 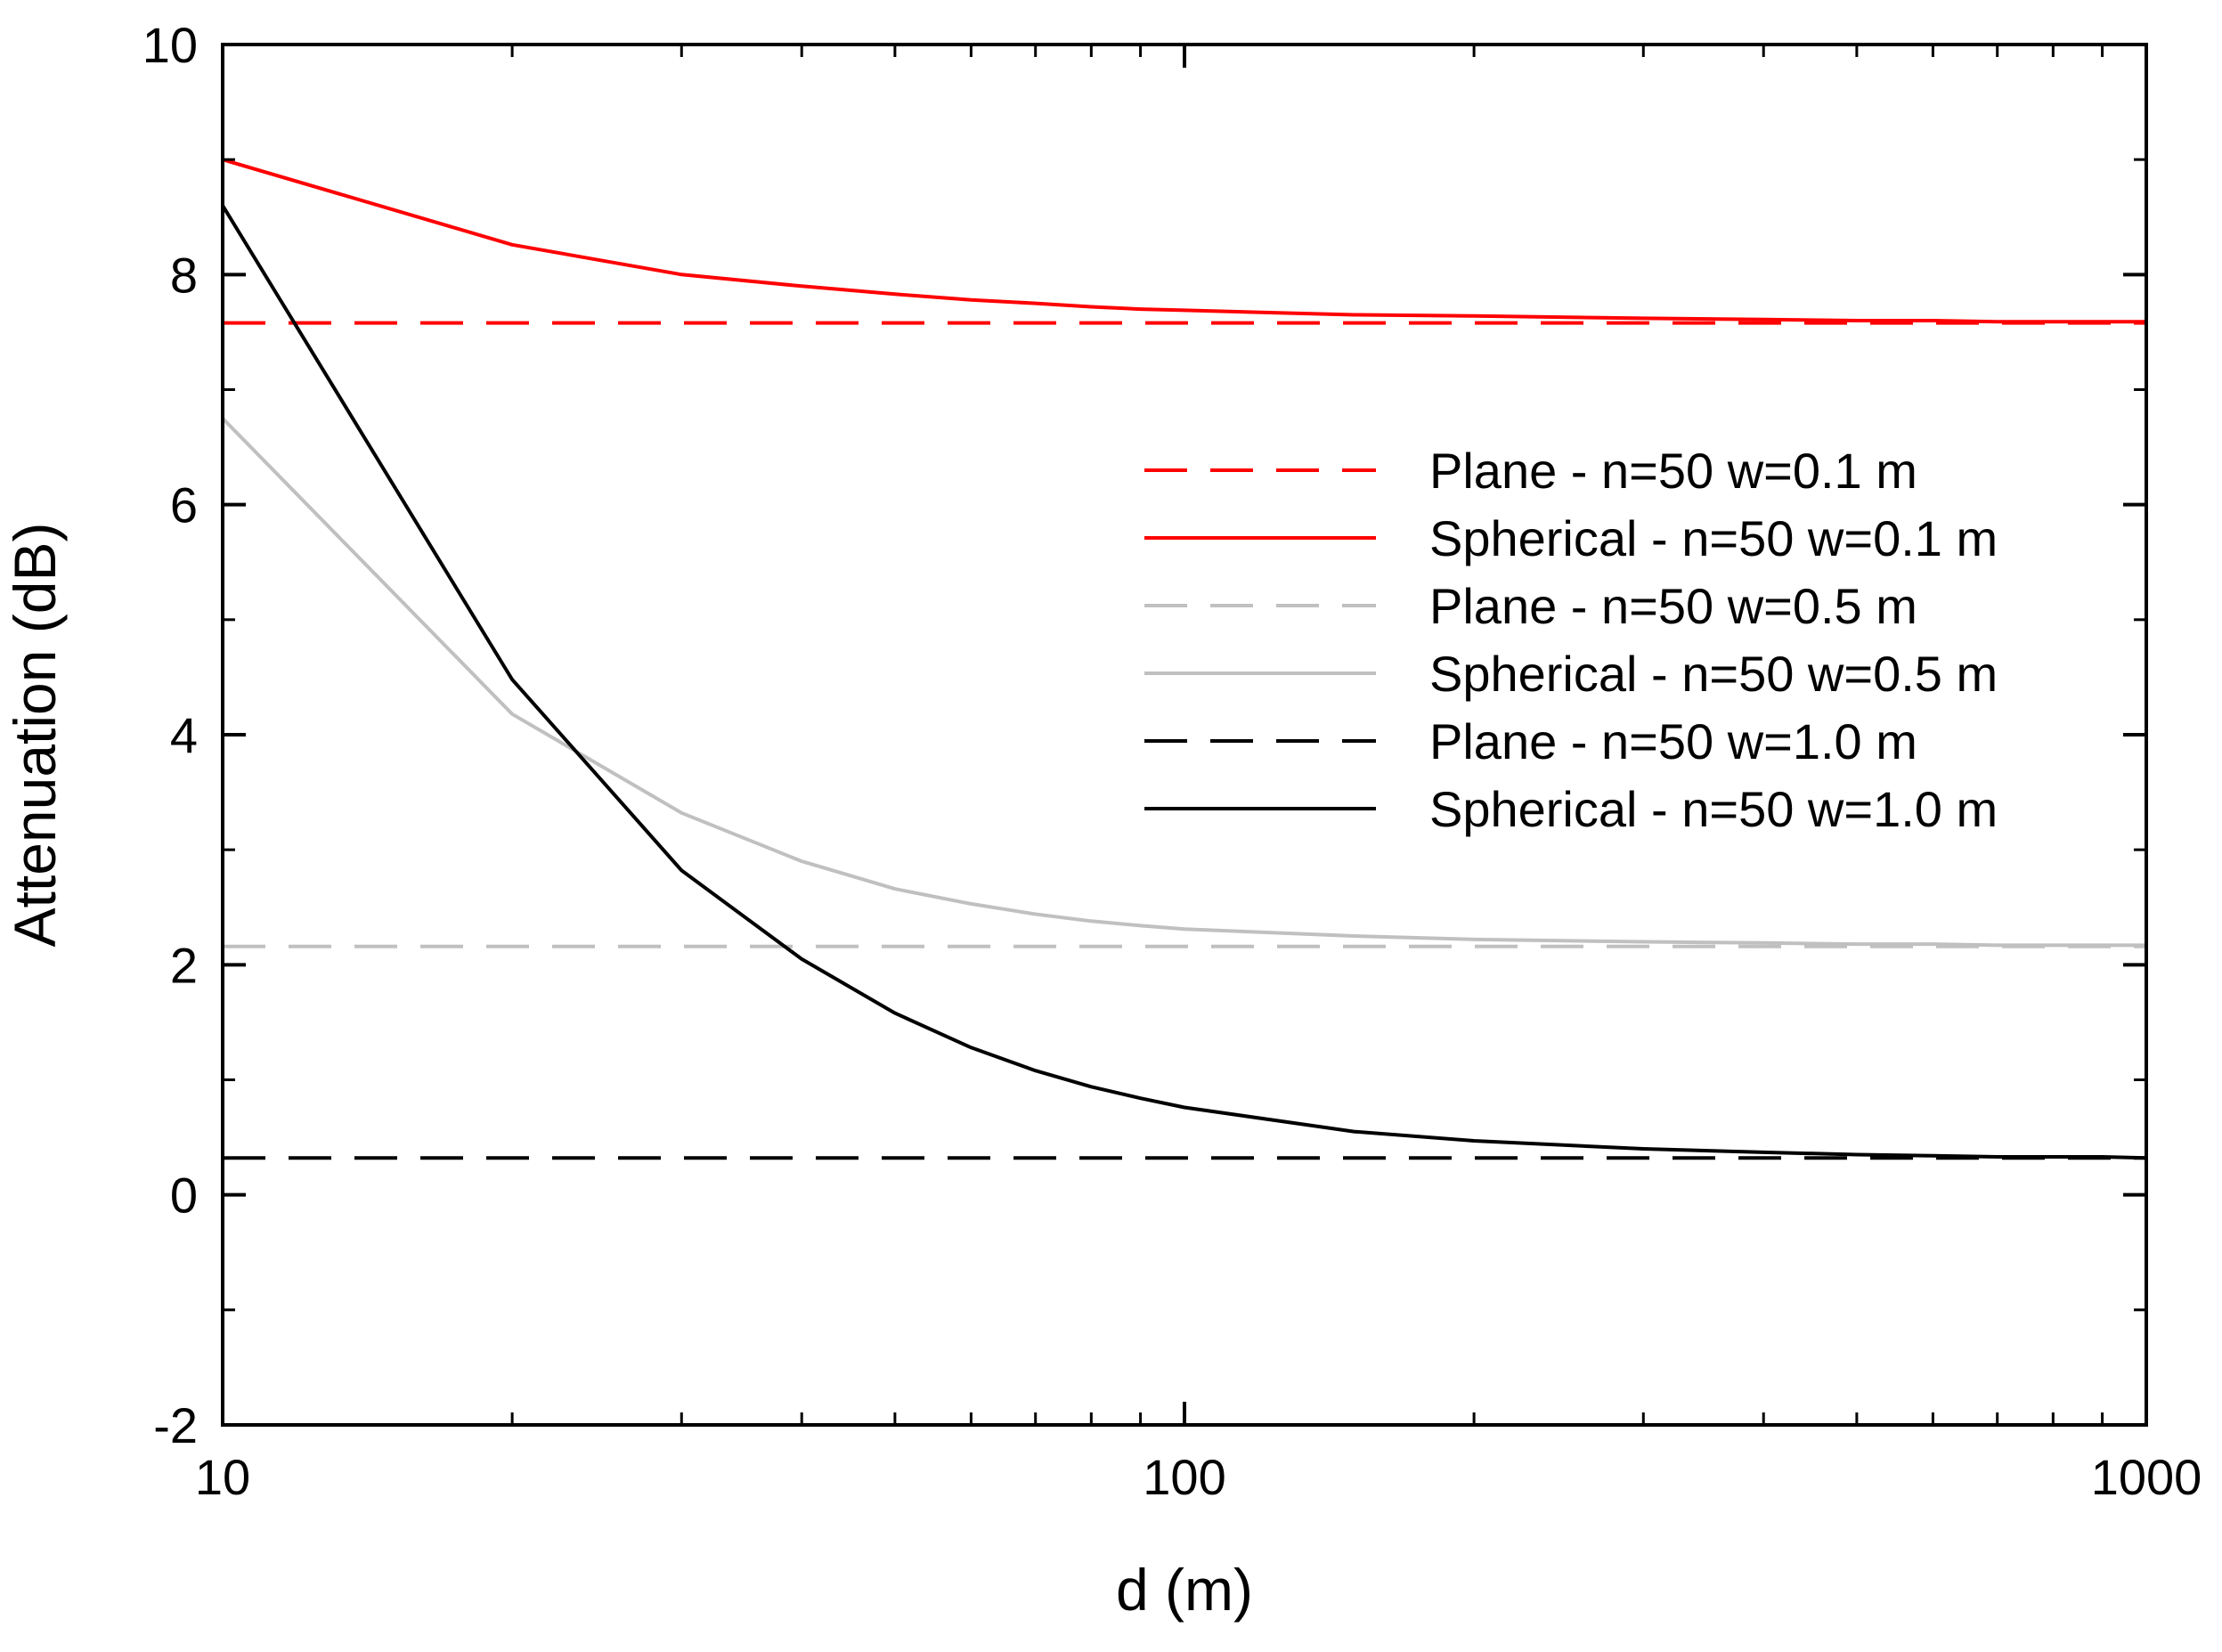 What do you see at coordinates (184, 505) in the screenshot?
I see `y-tick-label: 6` at bounding box center [184, 505].